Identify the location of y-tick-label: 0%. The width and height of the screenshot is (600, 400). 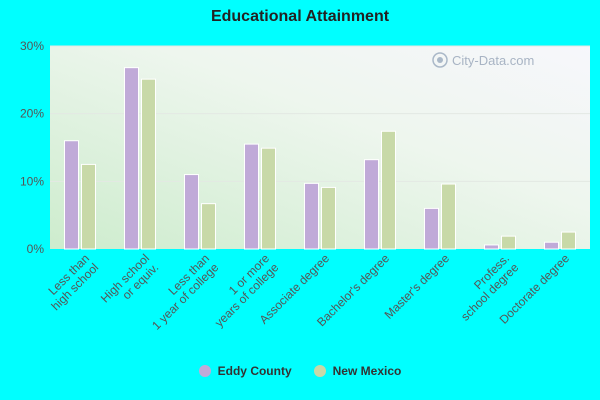
(36, 249).